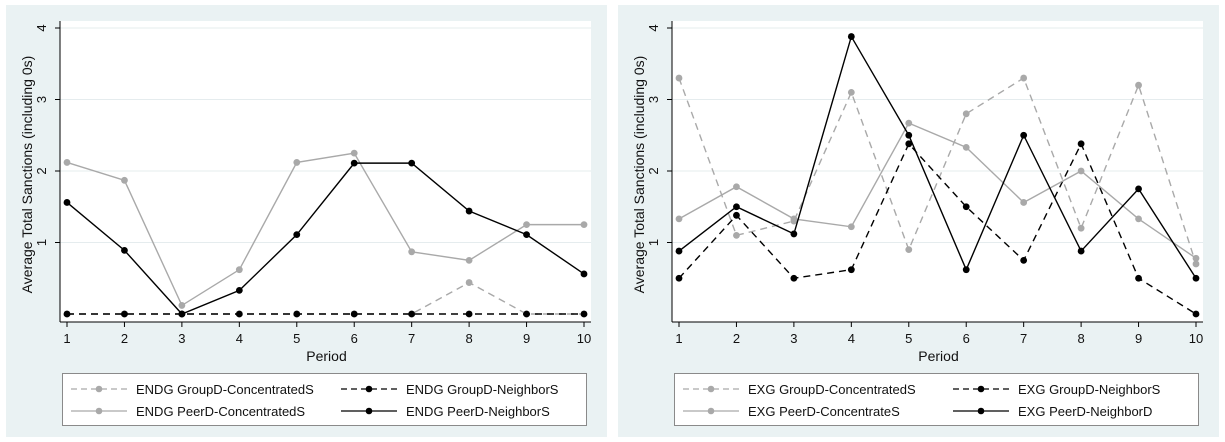 This screenshot has height=442, width=1225. I want to click on legend-item: ENDG PeerD-NeighborS, so click(444, 411).